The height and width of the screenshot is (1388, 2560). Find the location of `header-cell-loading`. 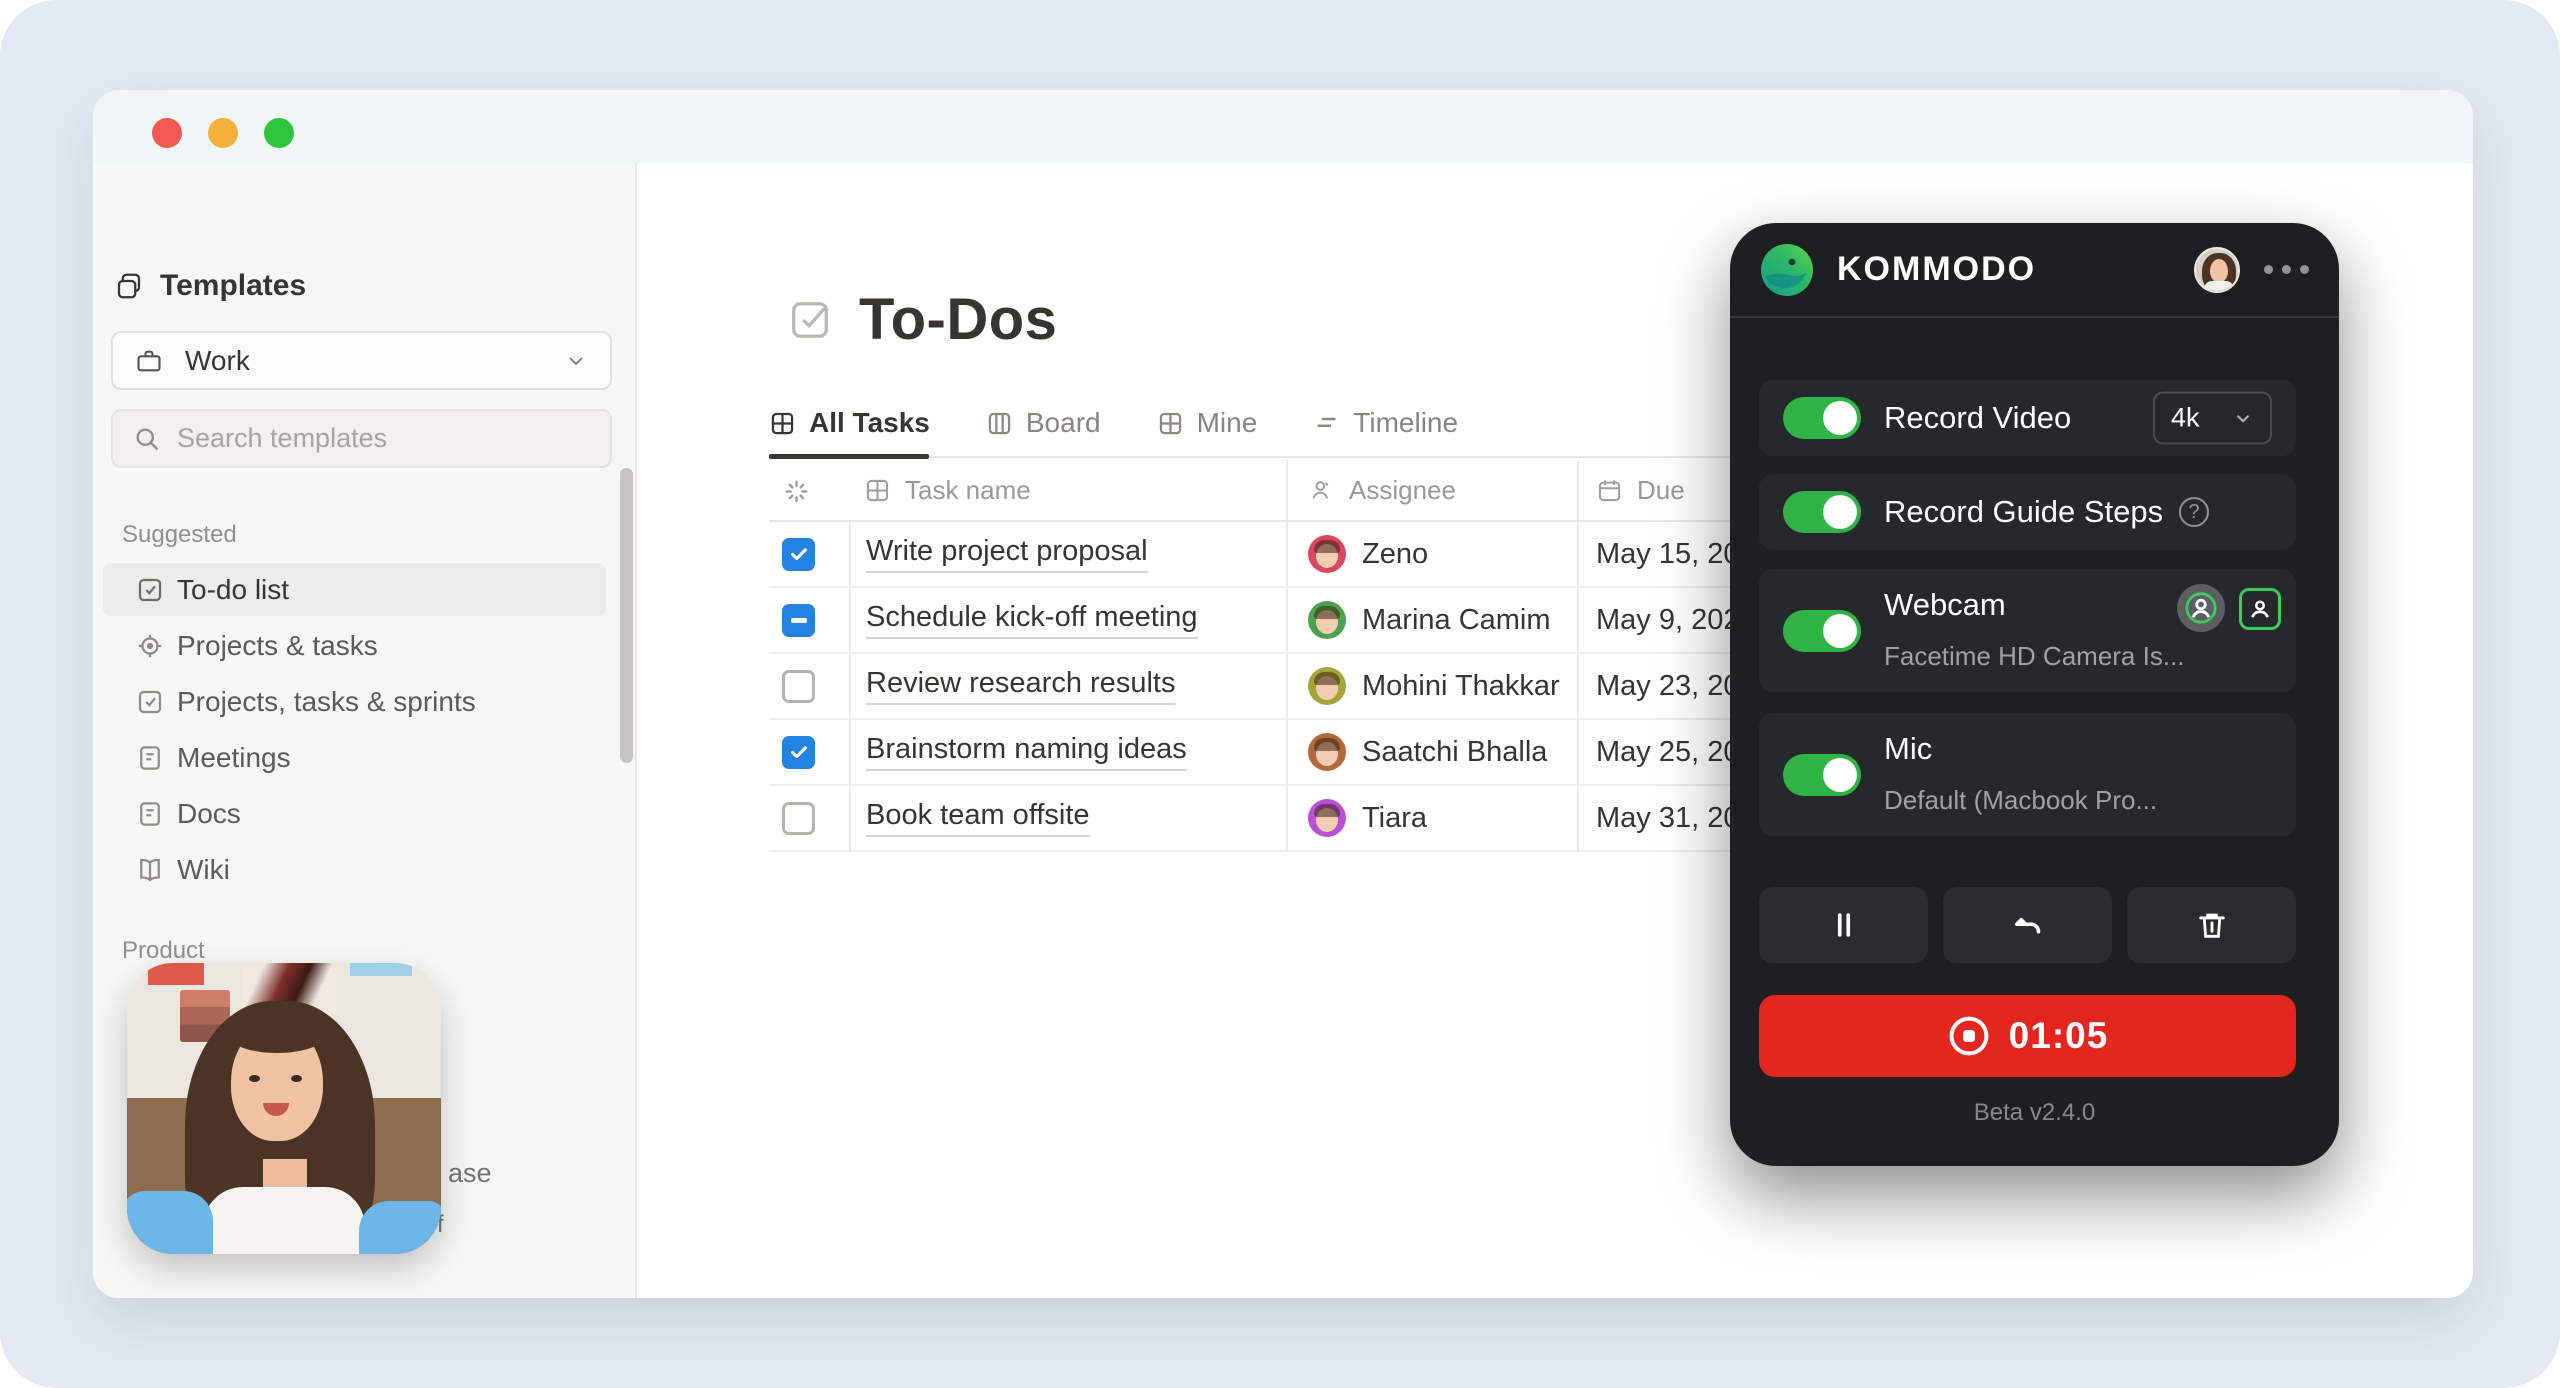

header-cell-loading is located at coordinates (809, 490).